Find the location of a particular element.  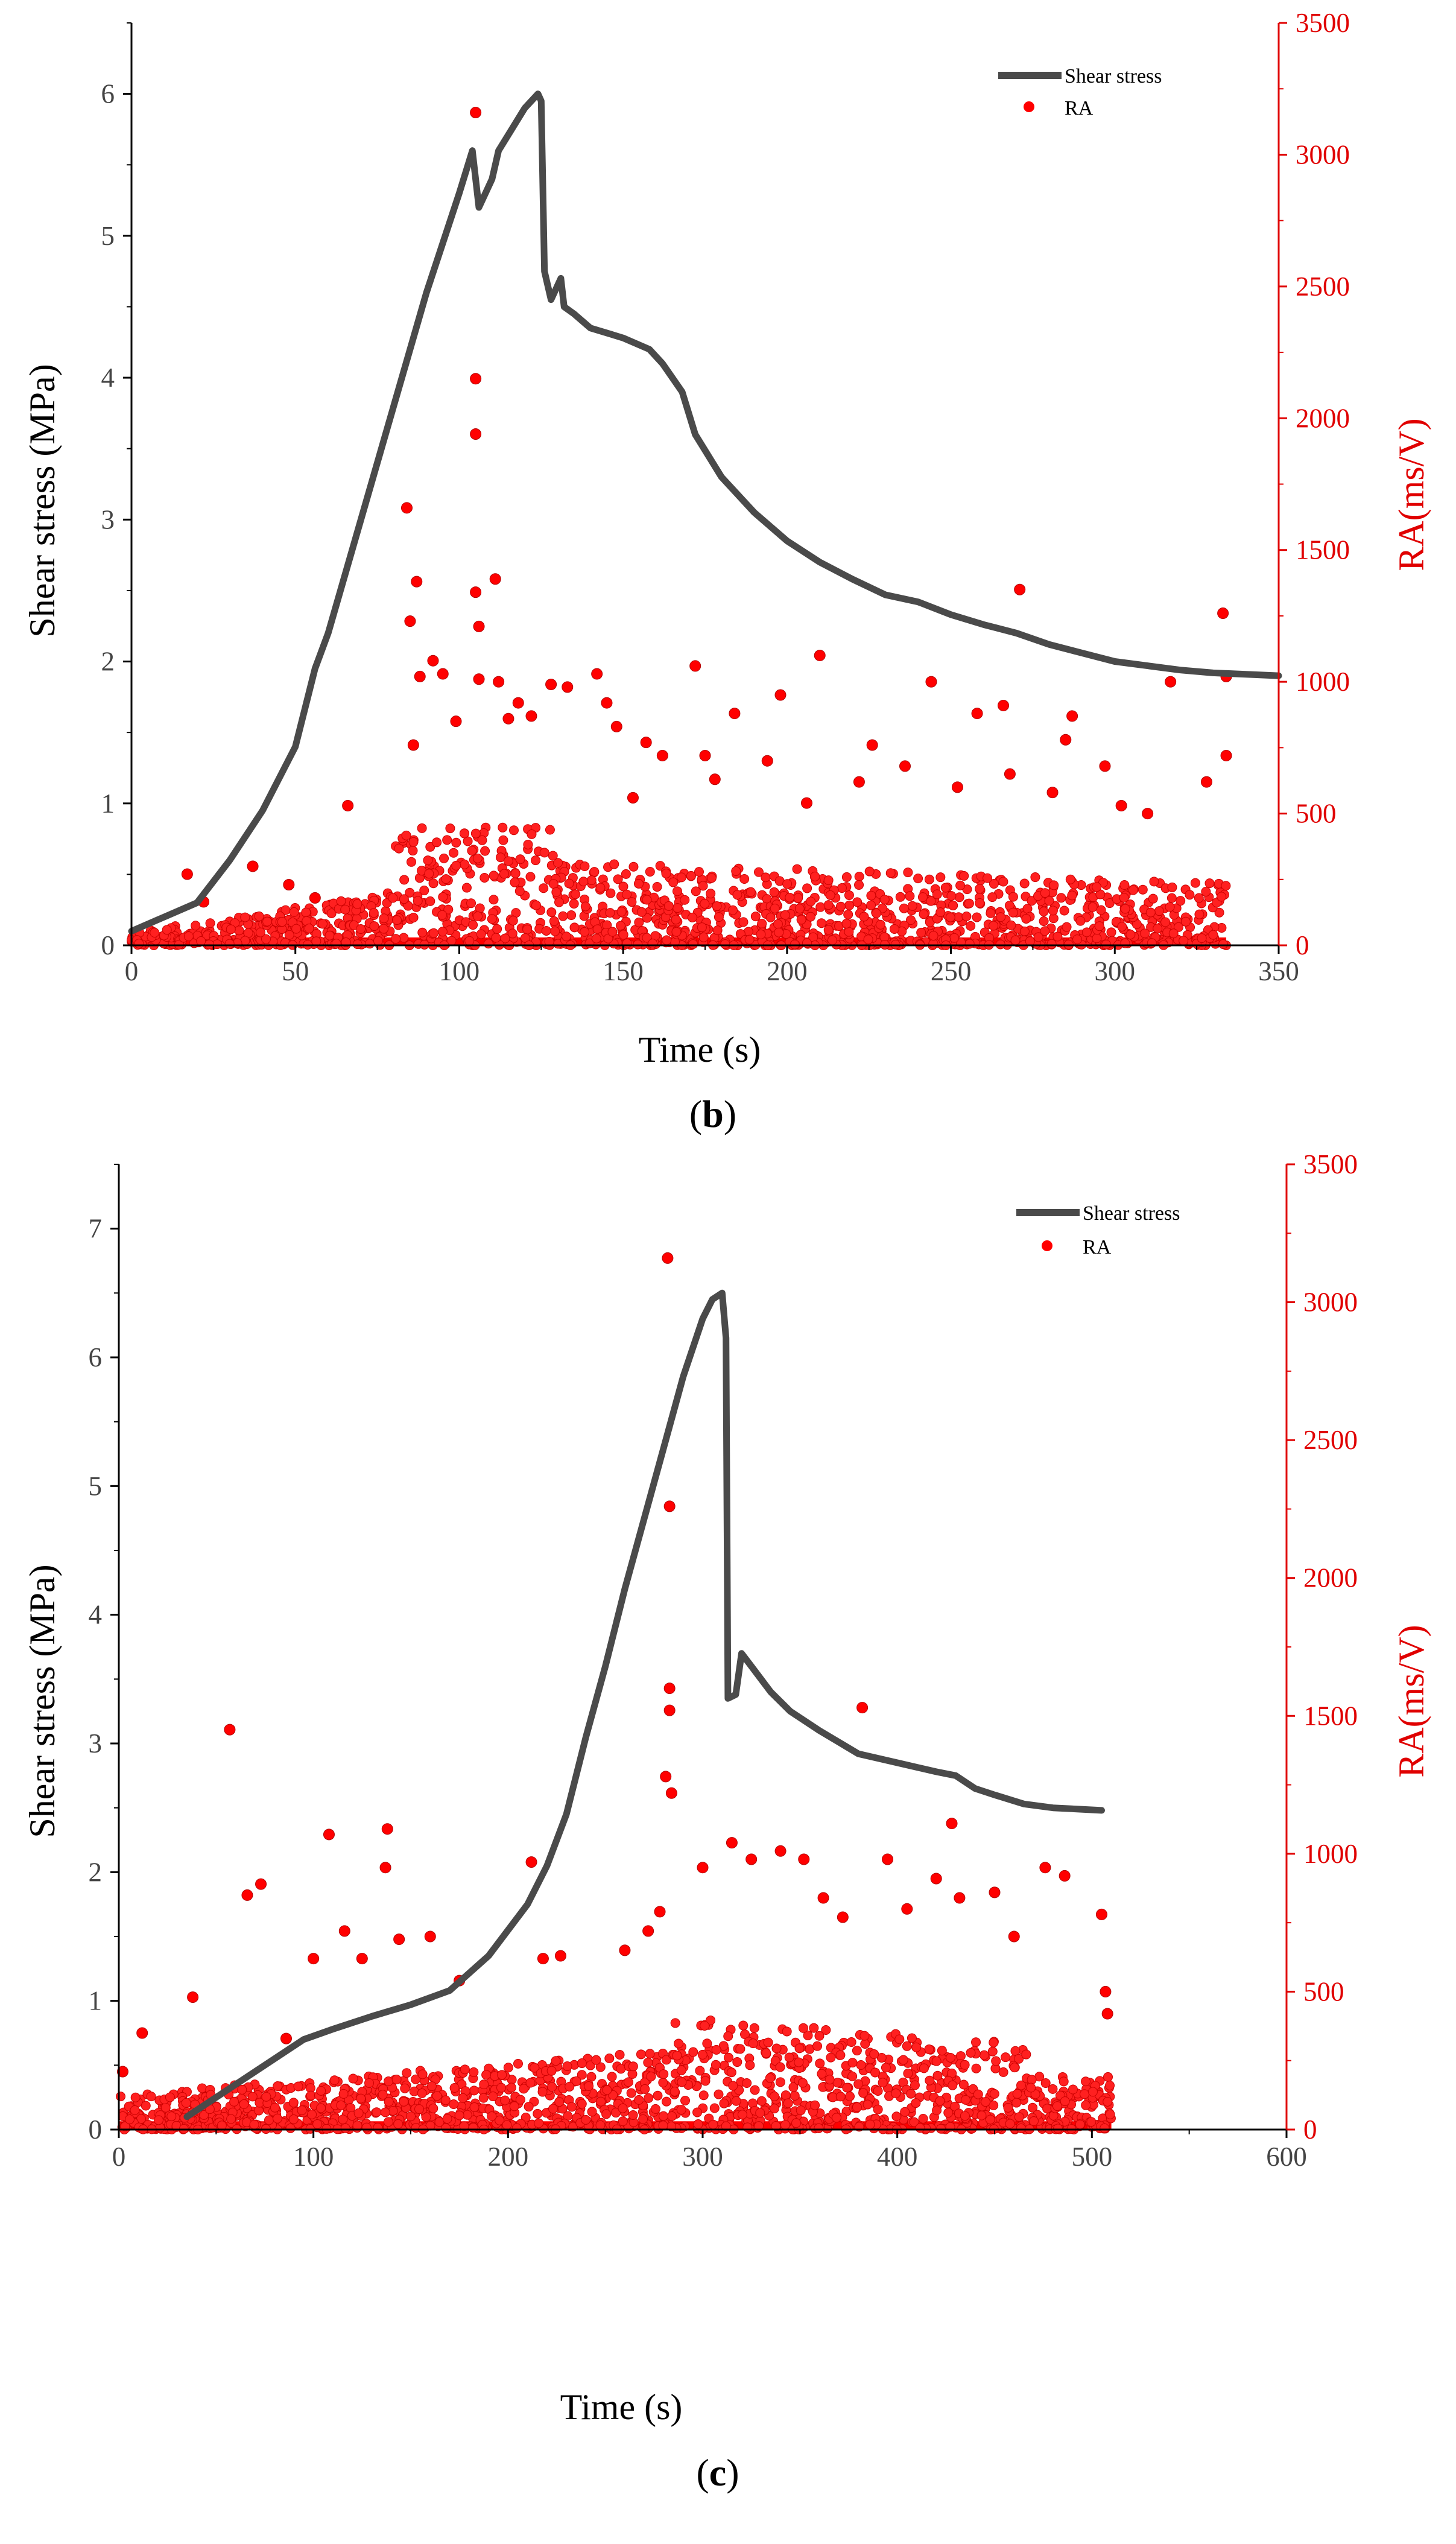

y-right-tick-label: 2500 is located at coordinates (1323, 286).